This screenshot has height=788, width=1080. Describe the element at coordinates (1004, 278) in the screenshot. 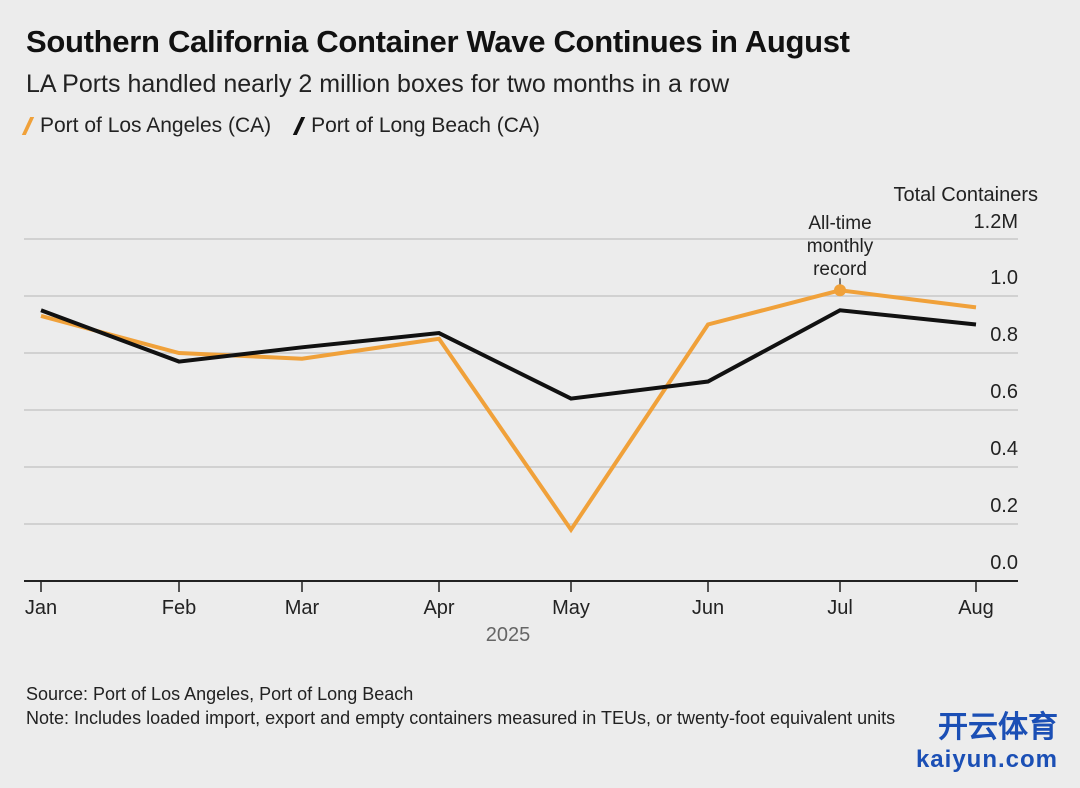

I see `y-tick-label: 1.0` at that location.